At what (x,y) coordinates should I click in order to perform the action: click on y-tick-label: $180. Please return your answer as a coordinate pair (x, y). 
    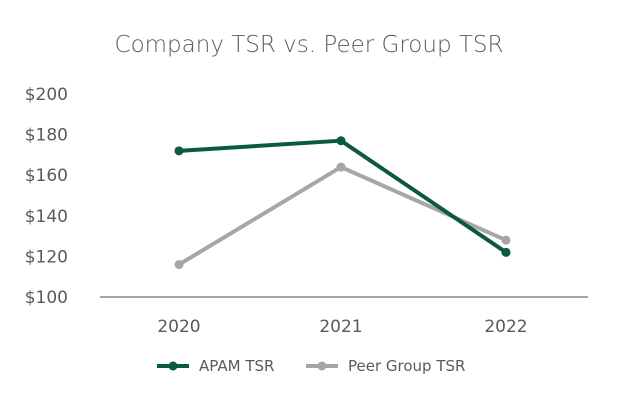
    Looking at the image, I should click on (46, 136).